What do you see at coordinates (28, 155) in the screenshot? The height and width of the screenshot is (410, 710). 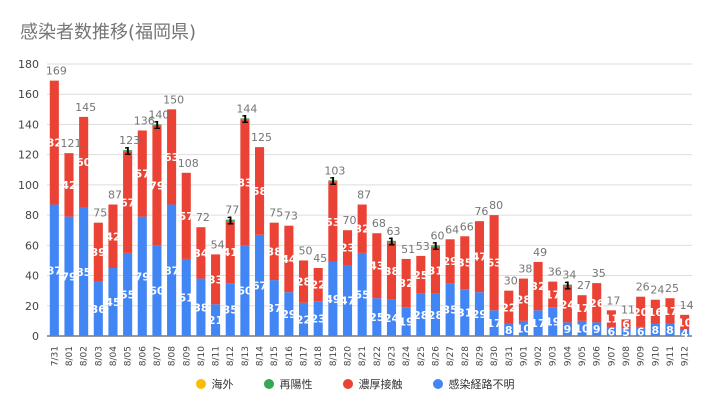 I see `y-tick-label: 120` at bounding box center [28, 155].